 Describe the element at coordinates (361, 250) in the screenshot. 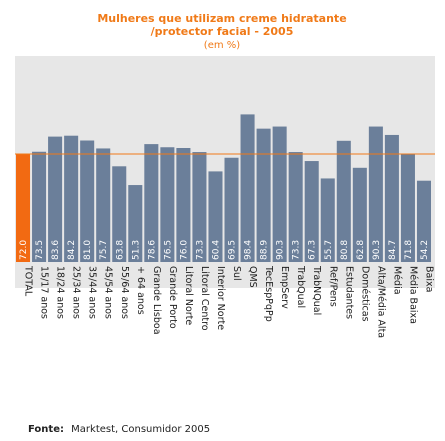

I see `value-label-21: 62.8` at that location.